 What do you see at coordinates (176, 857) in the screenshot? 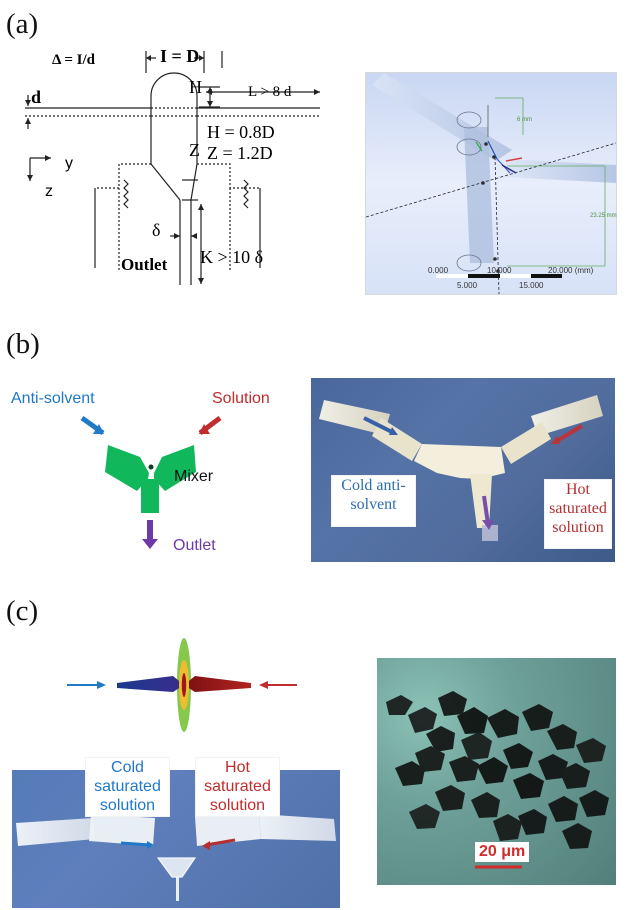
I see `impinging-apparatus-svg` at bounding box center [176, 857].